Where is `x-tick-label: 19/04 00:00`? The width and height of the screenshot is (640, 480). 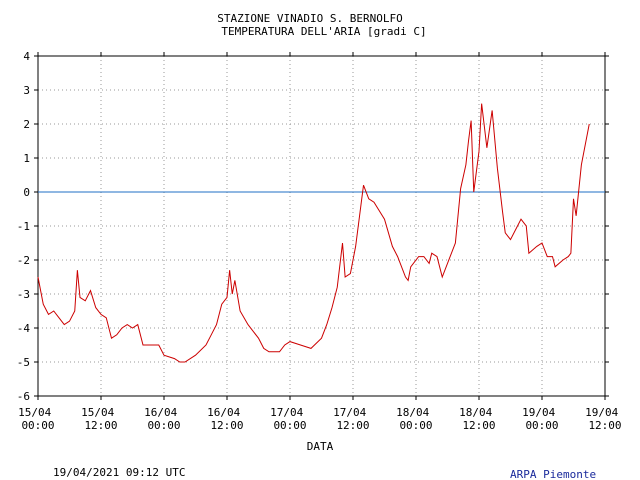 x-tick-label: 19/04 00:00 is located at coordinates (542, 419).